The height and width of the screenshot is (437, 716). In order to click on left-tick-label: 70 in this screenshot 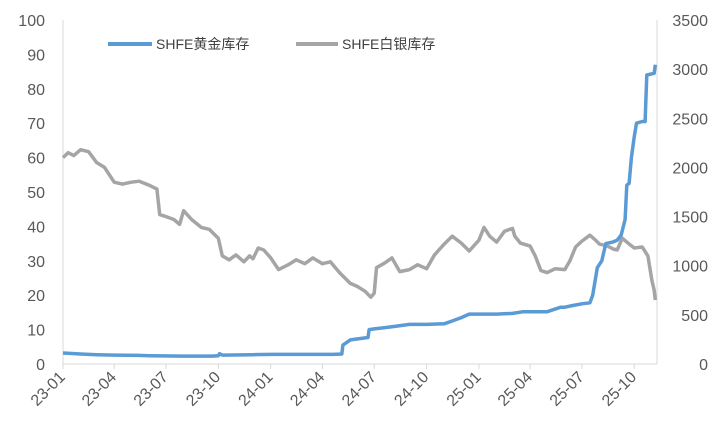, I will do `click(36, 124)`.